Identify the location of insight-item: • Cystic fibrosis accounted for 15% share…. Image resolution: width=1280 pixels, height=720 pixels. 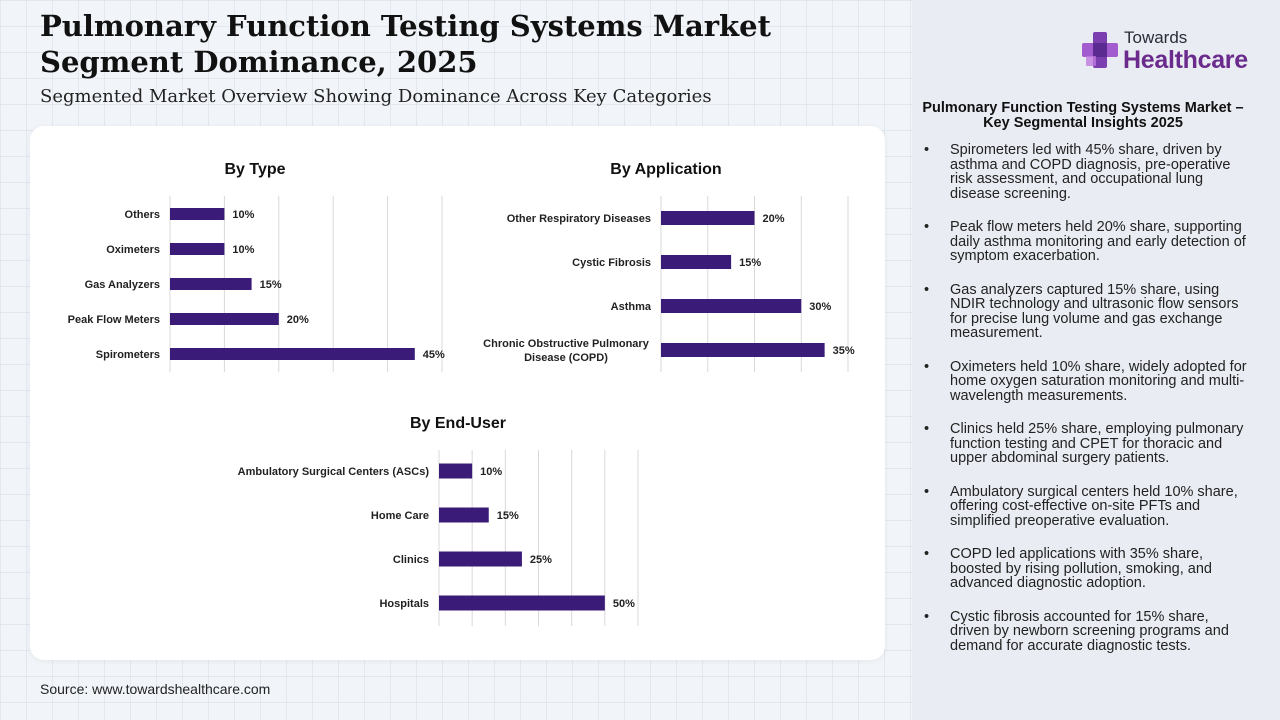
(1087, 631).